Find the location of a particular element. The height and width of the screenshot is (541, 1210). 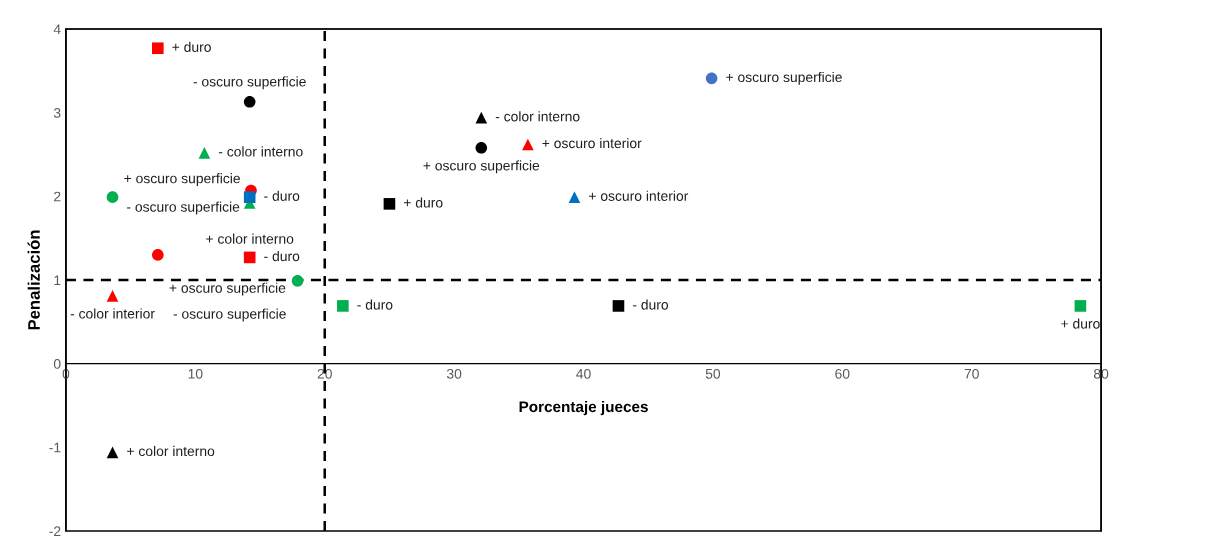

x-tick-label: 40 is located at coordinates (583, 373).